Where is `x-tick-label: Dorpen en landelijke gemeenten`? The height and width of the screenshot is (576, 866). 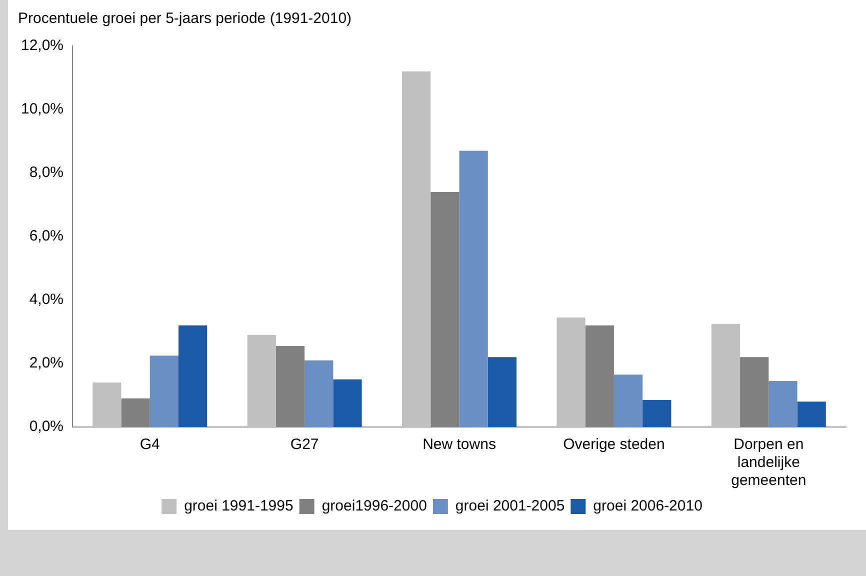 x-tick-label: Dorpen en landelijke gemeenten is located at coordinates (768, 463).